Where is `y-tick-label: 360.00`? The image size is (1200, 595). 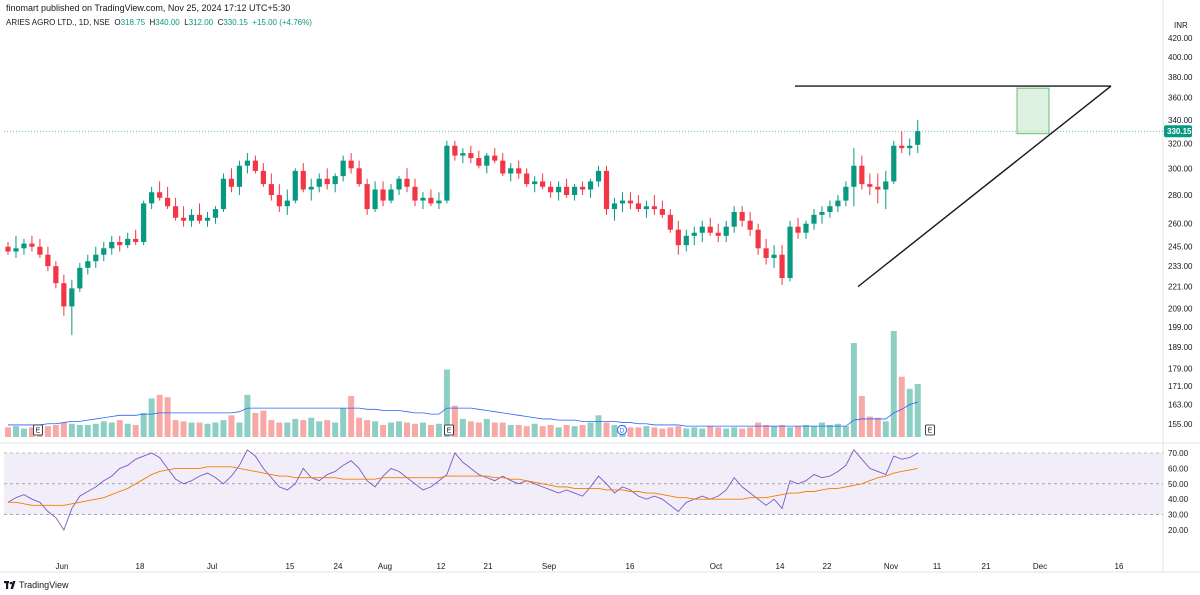 y-tick-label: 360.00 is located at coordinates (1180, 98).